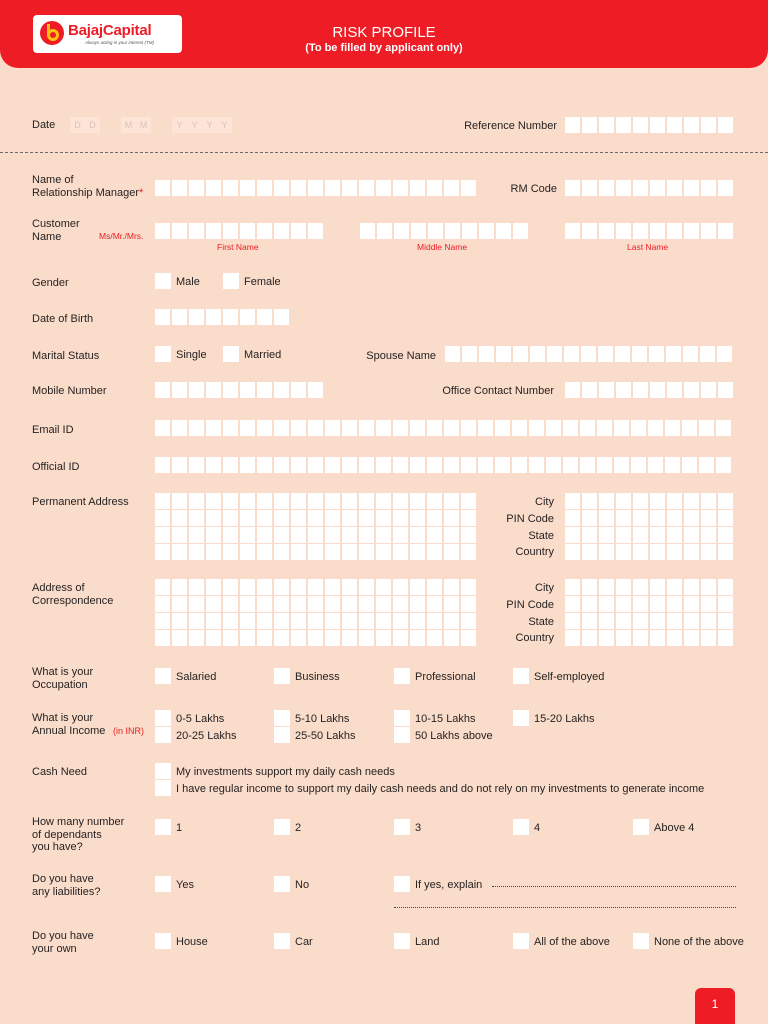 The width and height of the screenshot is (768, 1024). I want to click on marital-married-checkbox, so click(231, 354).